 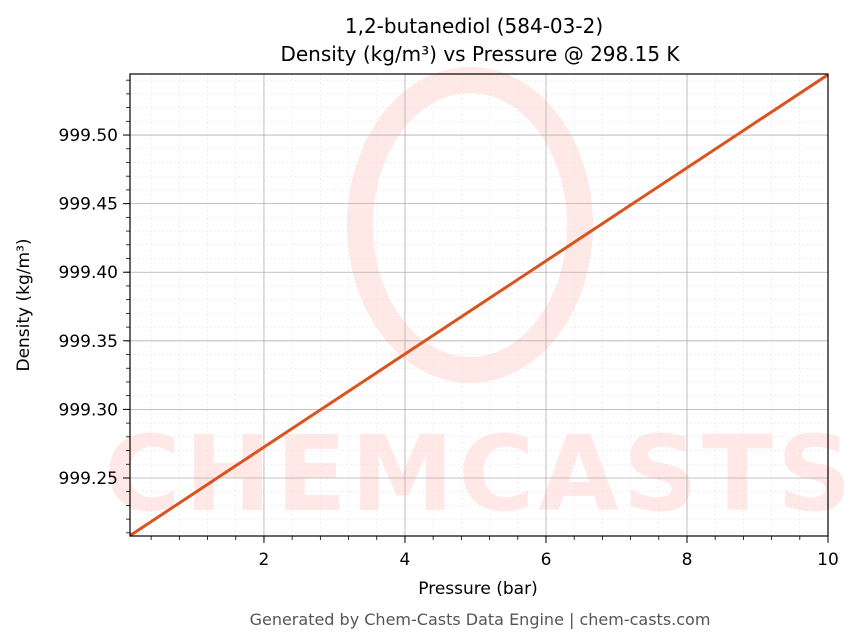 What do you see at coordinates (24, 304) in the screenshot?
I see `y-axis-label: Density (kg/m³)` at bounding box center [24, 304].